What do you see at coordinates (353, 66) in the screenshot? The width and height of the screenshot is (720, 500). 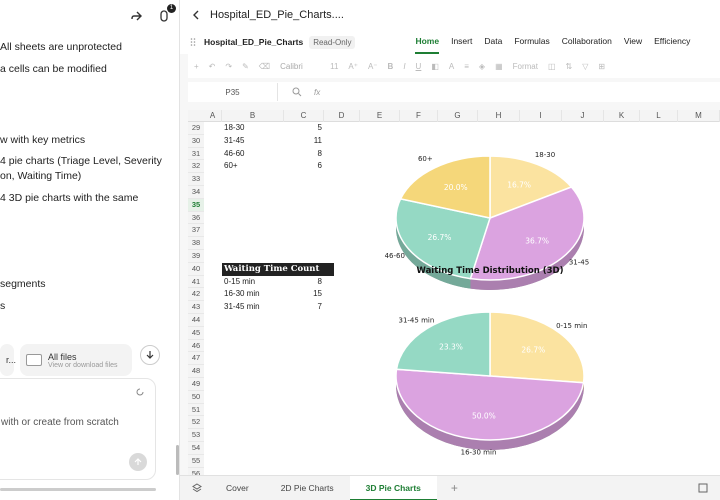 I see `increase-font-icon: A⁺` at bounding box center [353, 66].